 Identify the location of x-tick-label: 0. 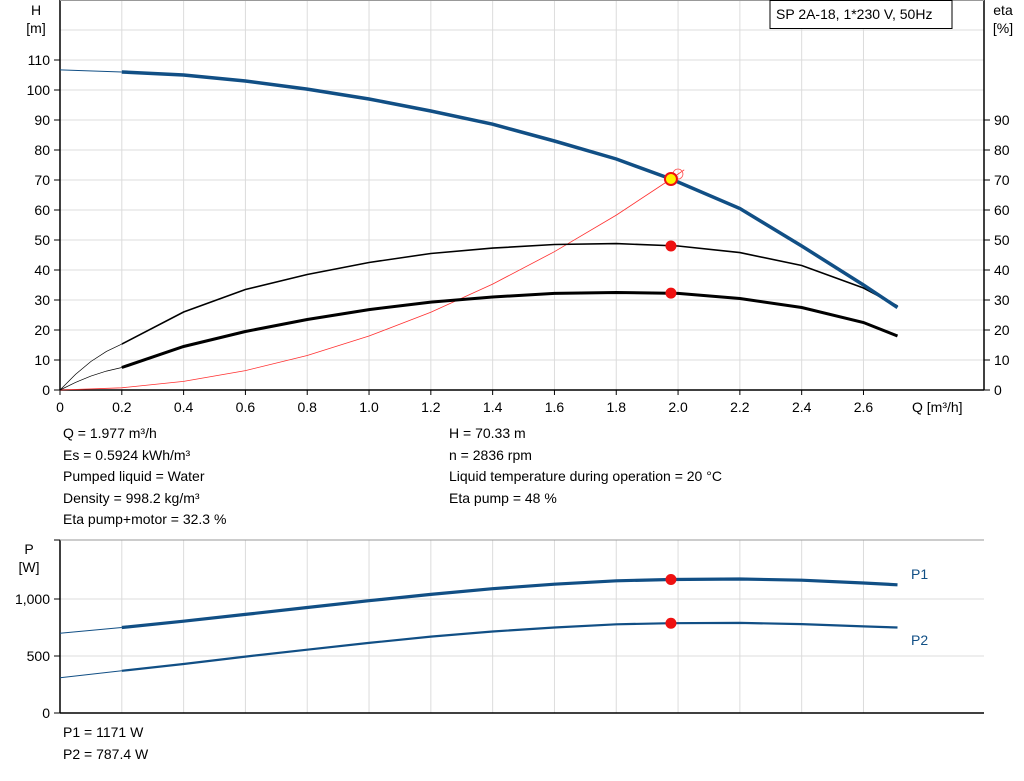
(60, 407).